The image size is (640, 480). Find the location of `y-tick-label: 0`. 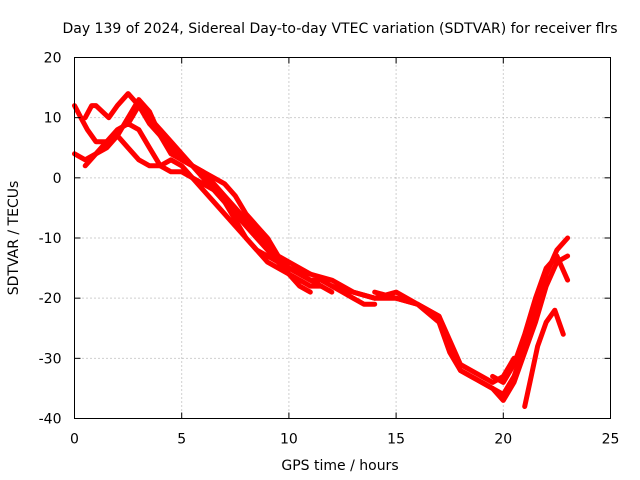

y-tick-label: 0 is located at coordinates (57, 179).